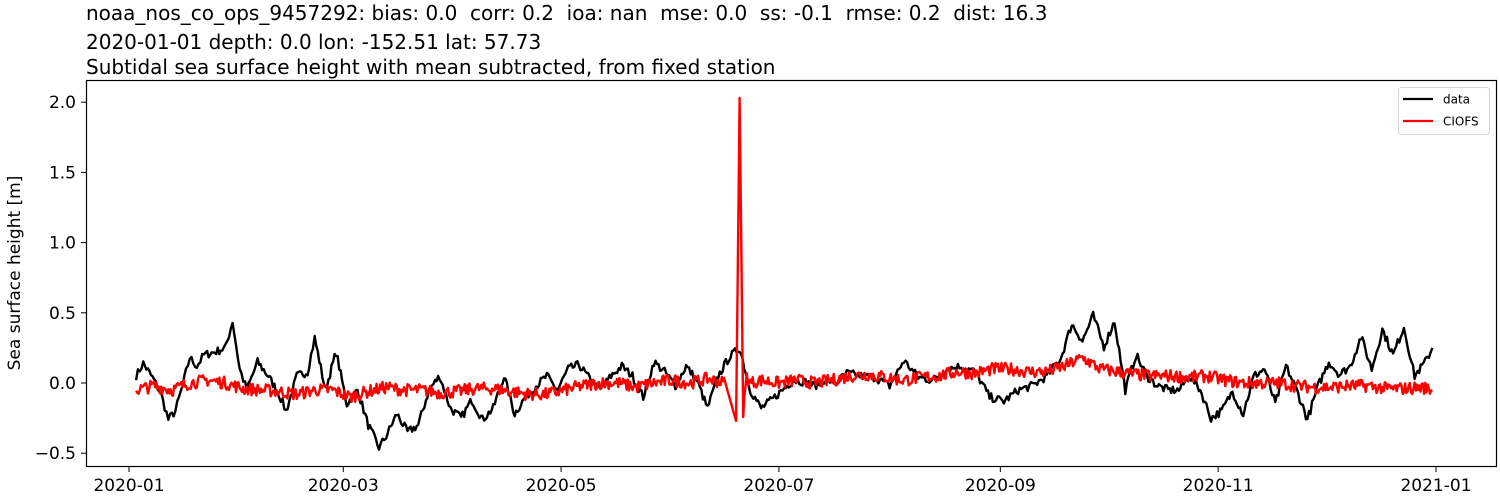  What do you see at coordinates (62, 244) in the screenshot?
I see `y-tick-label: 1.0` at bounding box center [62, 244].